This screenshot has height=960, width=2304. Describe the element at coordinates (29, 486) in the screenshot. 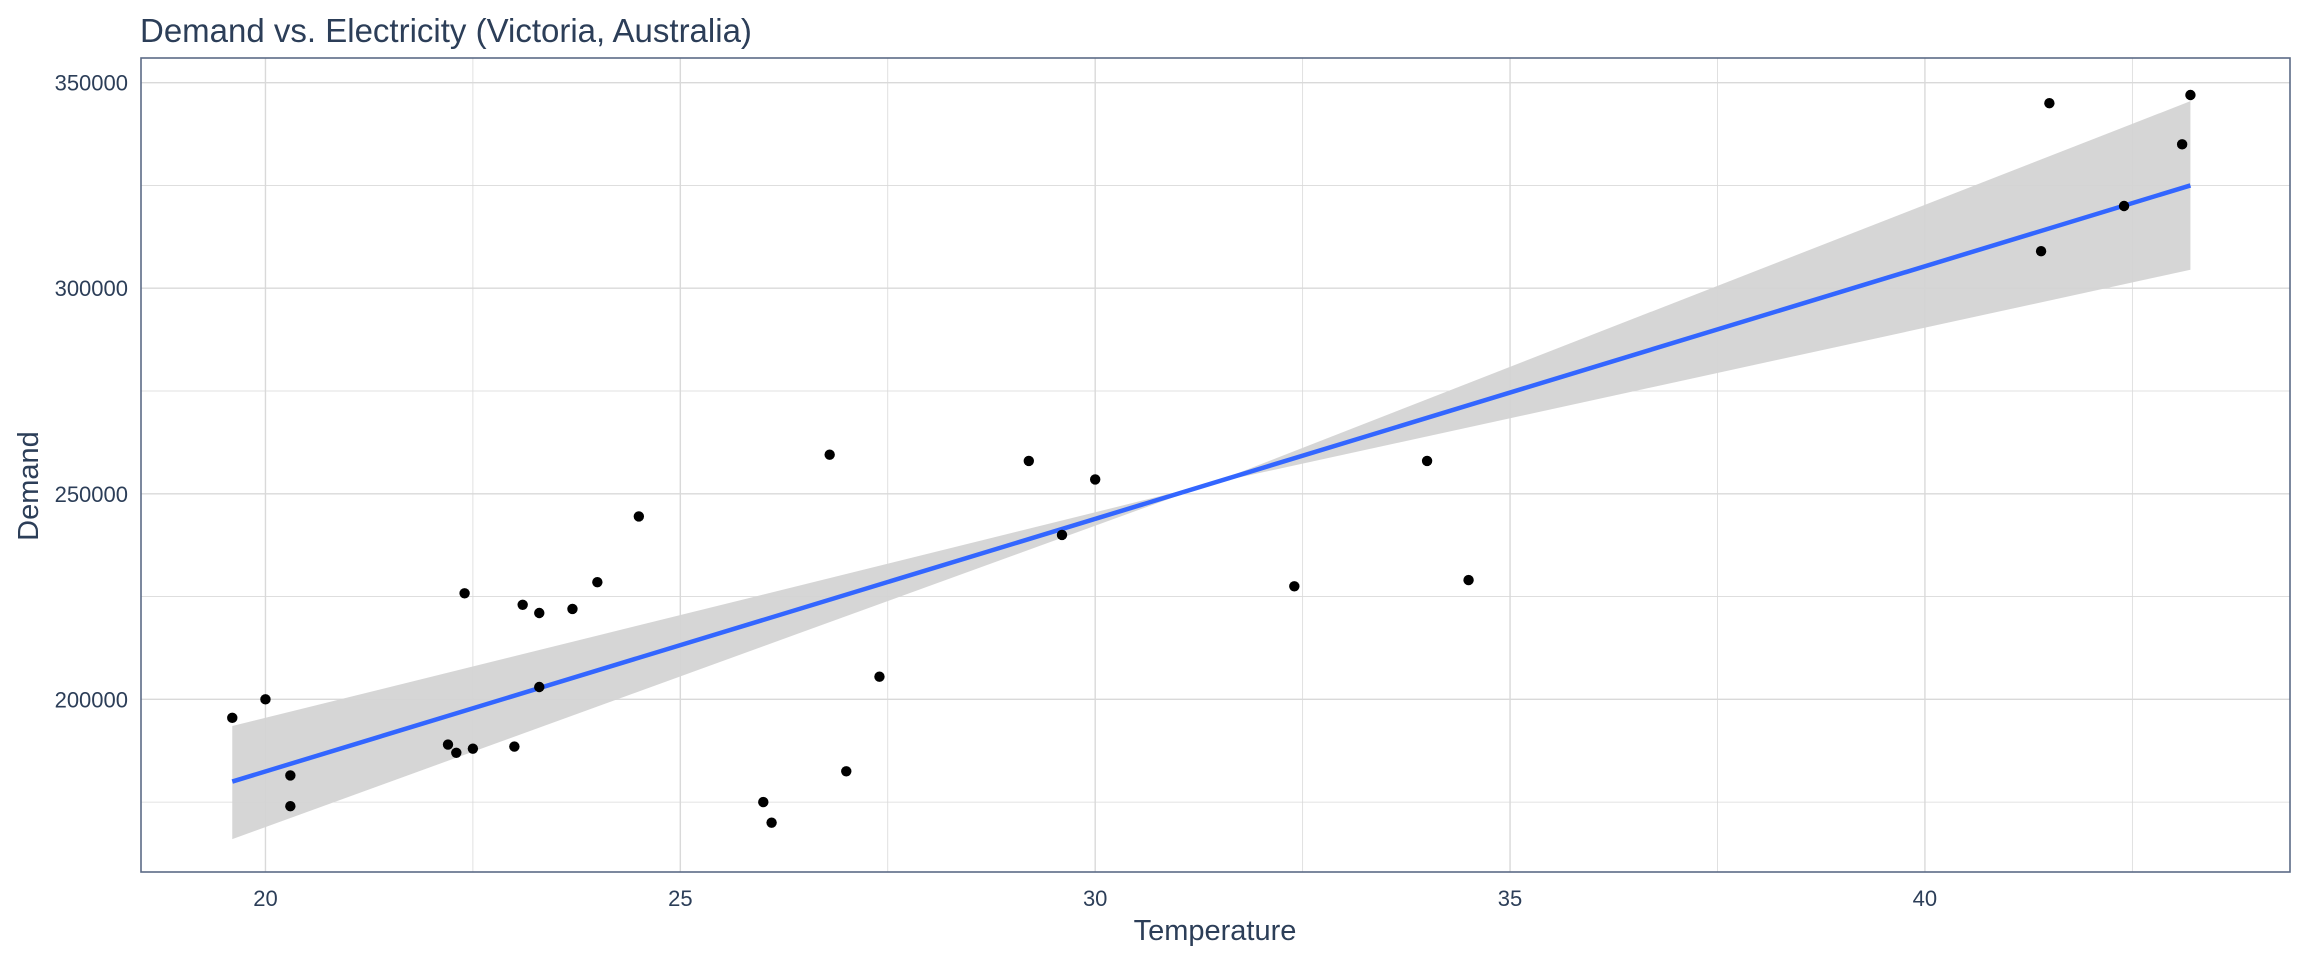

I see `y-axis-title: Demand` at that location.